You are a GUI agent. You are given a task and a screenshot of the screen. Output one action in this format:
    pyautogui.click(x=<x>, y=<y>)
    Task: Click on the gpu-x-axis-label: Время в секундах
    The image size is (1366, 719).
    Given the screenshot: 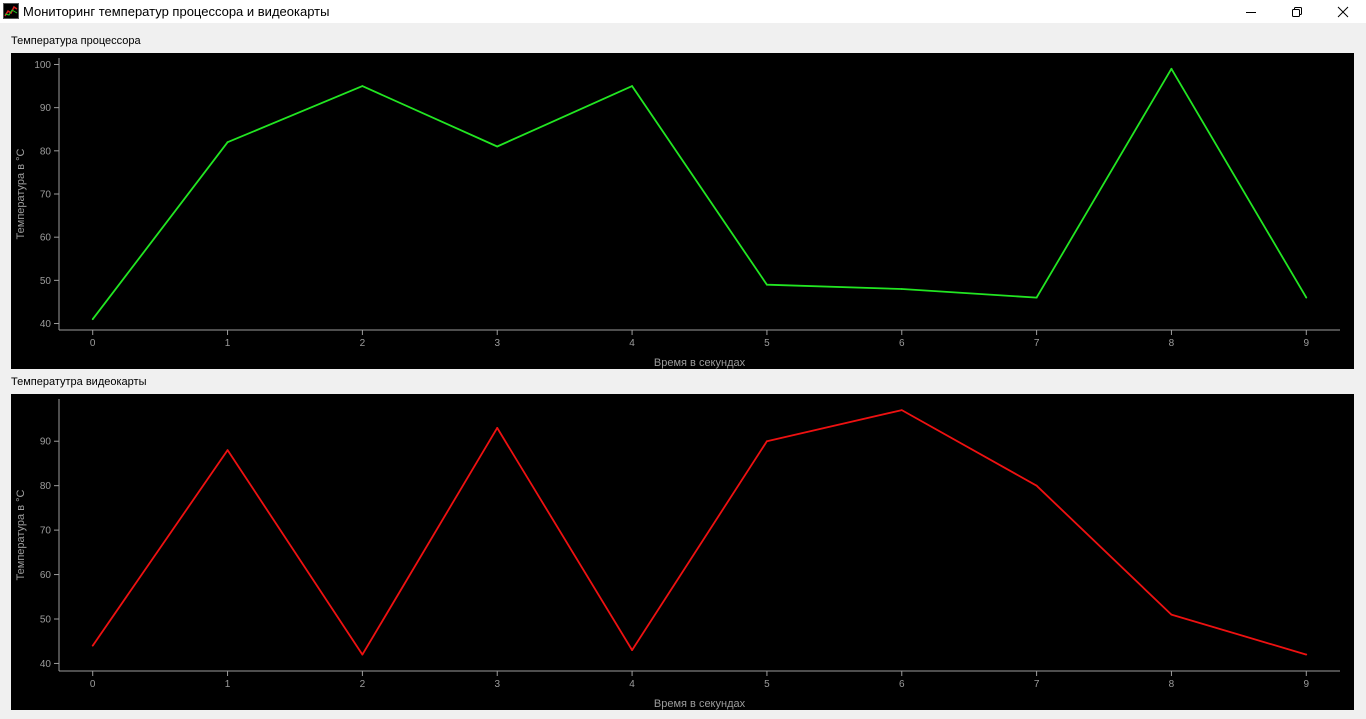 What is the action you would take?
    pyautogui.click(x=700, y=704)
    